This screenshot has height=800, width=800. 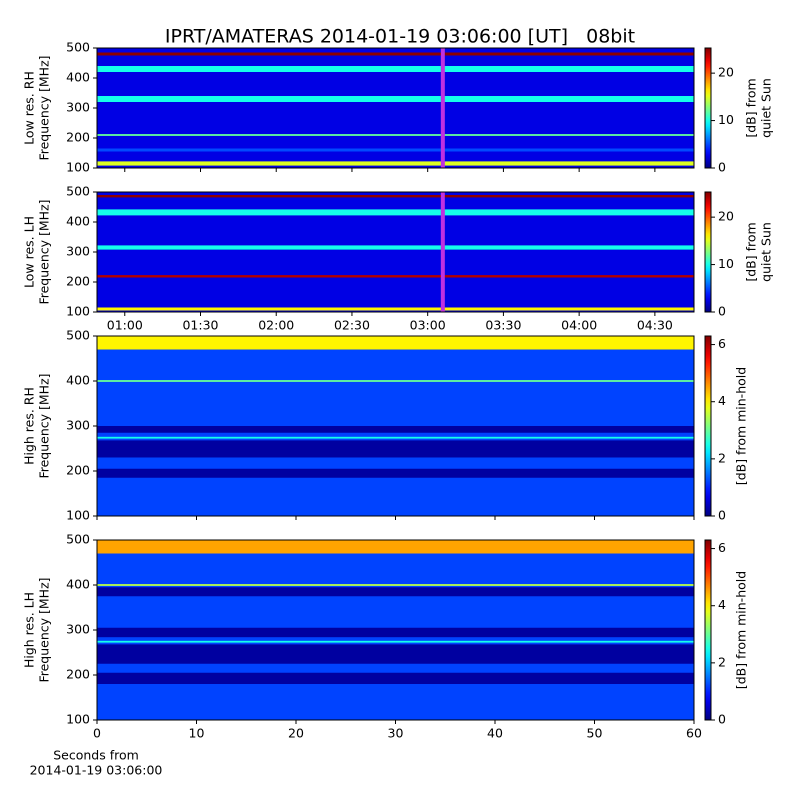 I want to click on x-axis-label: Seconds from, so click(x=96, y=755).